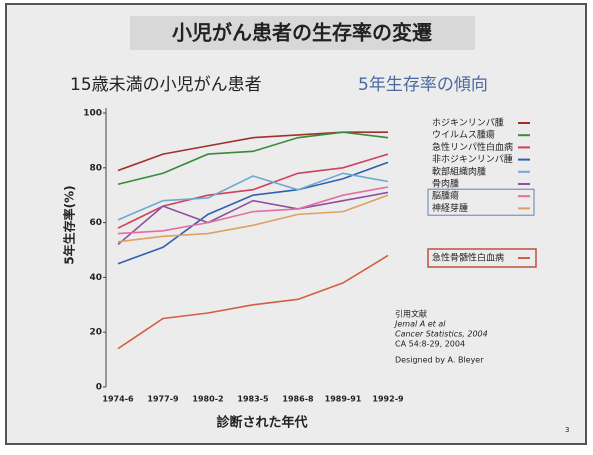 The height and width of the screenshot is (455, 593). What do you see at coordinates (343, 399) in the screenshot?
I see `x-tick-label: 1989-91` at bounding box center [343, 399].